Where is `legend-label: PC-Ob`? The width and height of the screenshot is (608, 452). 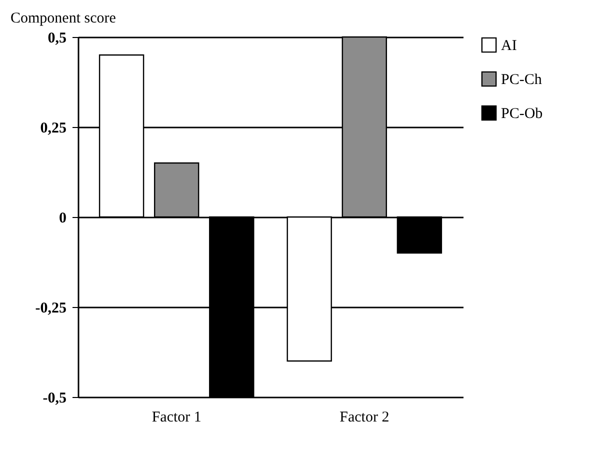 legend-label: PC-Ob is located at coordinates (522, 114).